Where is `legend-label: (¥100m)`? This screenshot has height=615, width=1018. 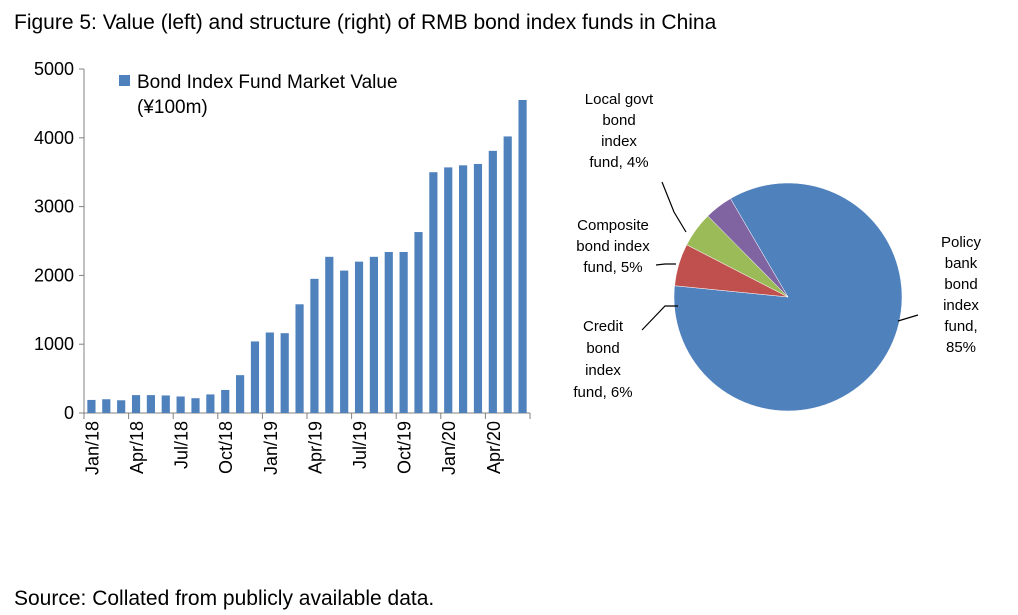 legend-label: (¥100m) is located at coordinates (172, 107).